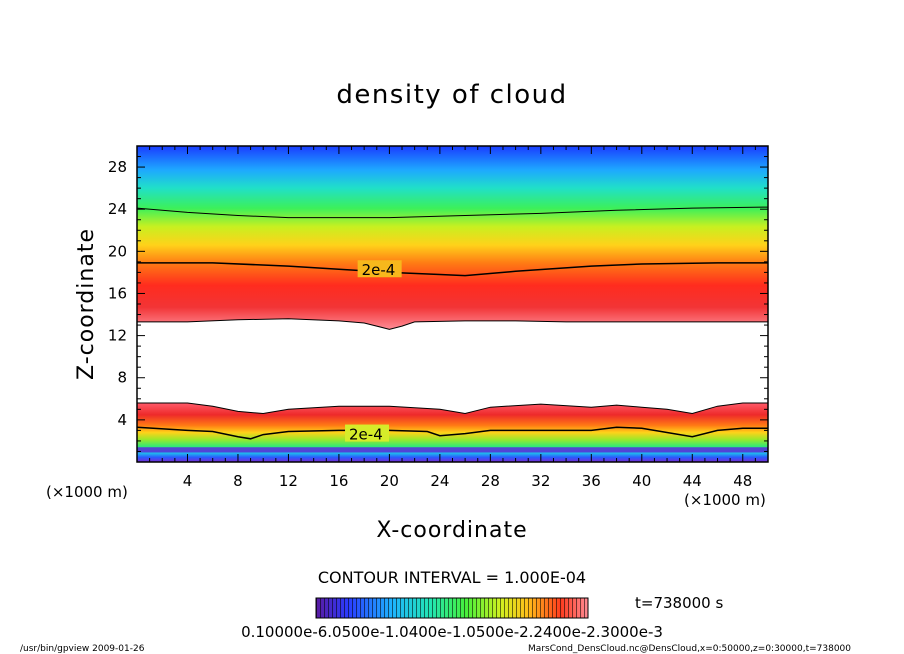 This screenshot has width=904, height=654. Describe the element at coordinates (389, 481) in the screenshot. I see `x-tick-label: 20` at that location.